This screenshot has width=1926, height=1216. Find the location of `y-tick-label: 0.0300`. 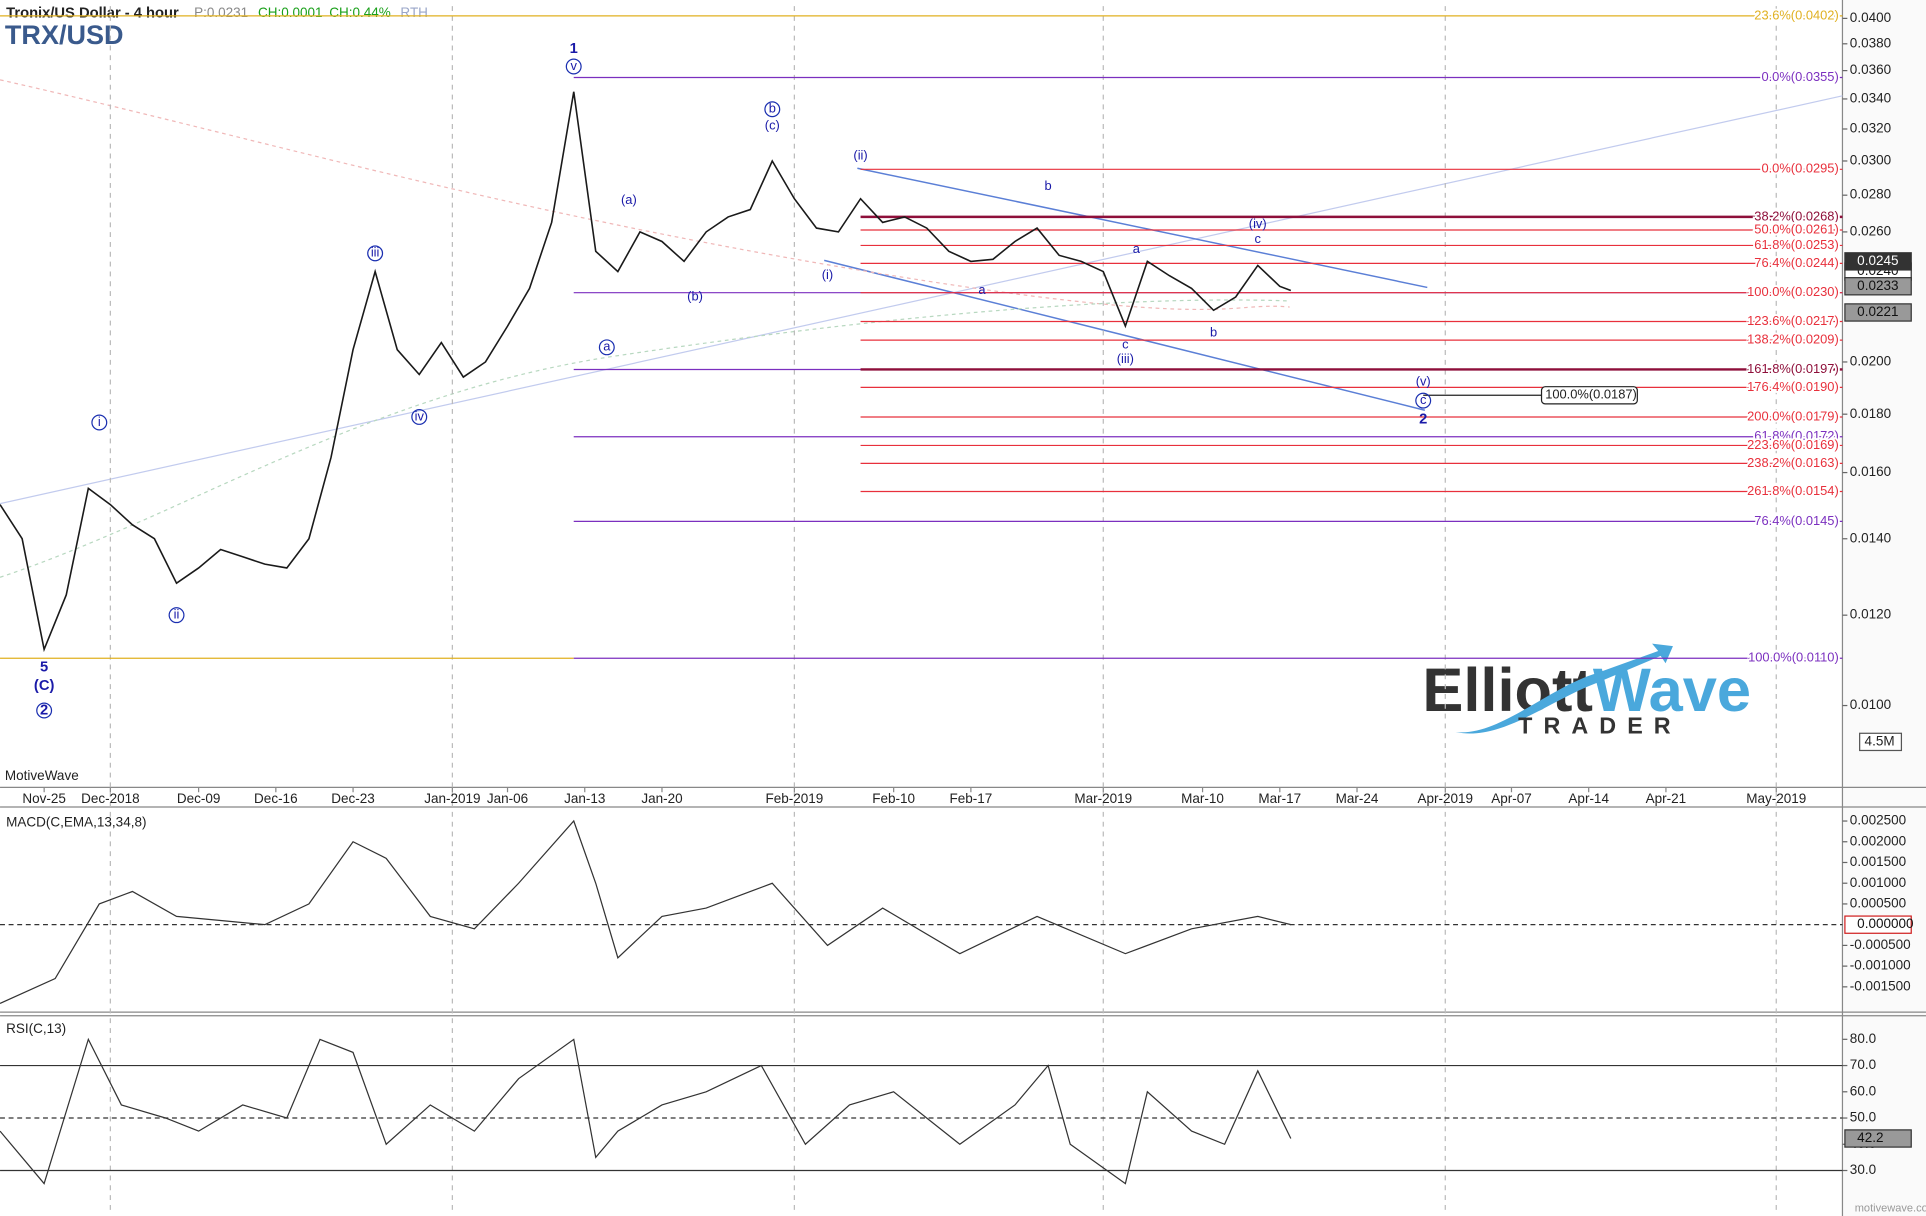

y-tick-label: 0.0300 is located at coordinates (1870, 160).